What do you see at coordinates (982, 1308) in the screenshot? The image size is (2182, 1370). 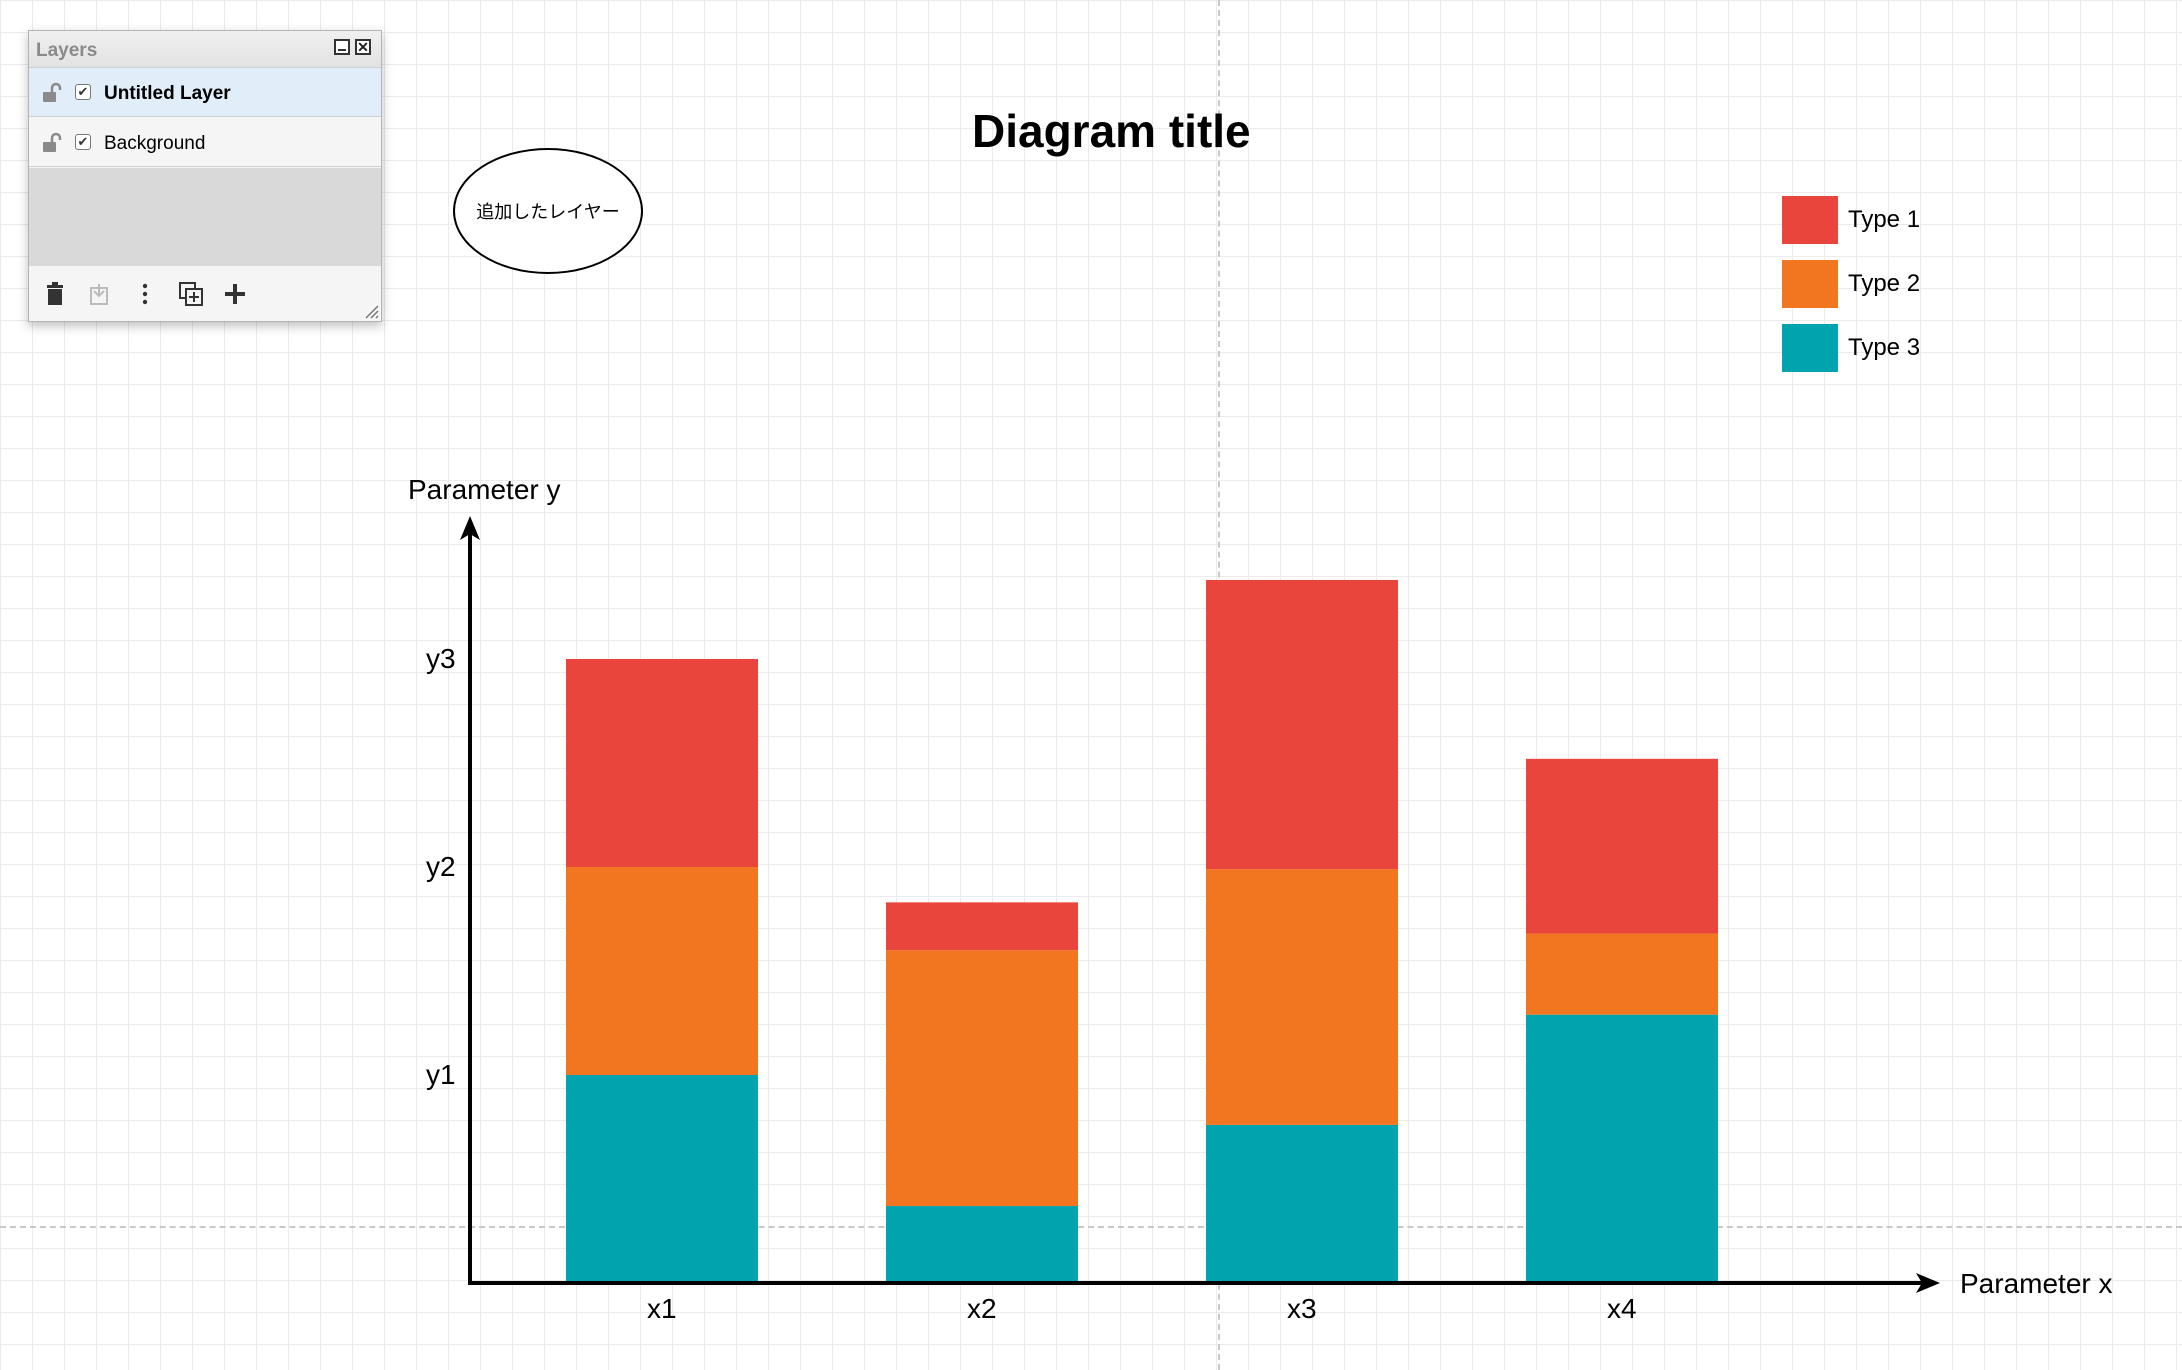 I see `x-tick-label: x2` at bounding box center [982, 1308].